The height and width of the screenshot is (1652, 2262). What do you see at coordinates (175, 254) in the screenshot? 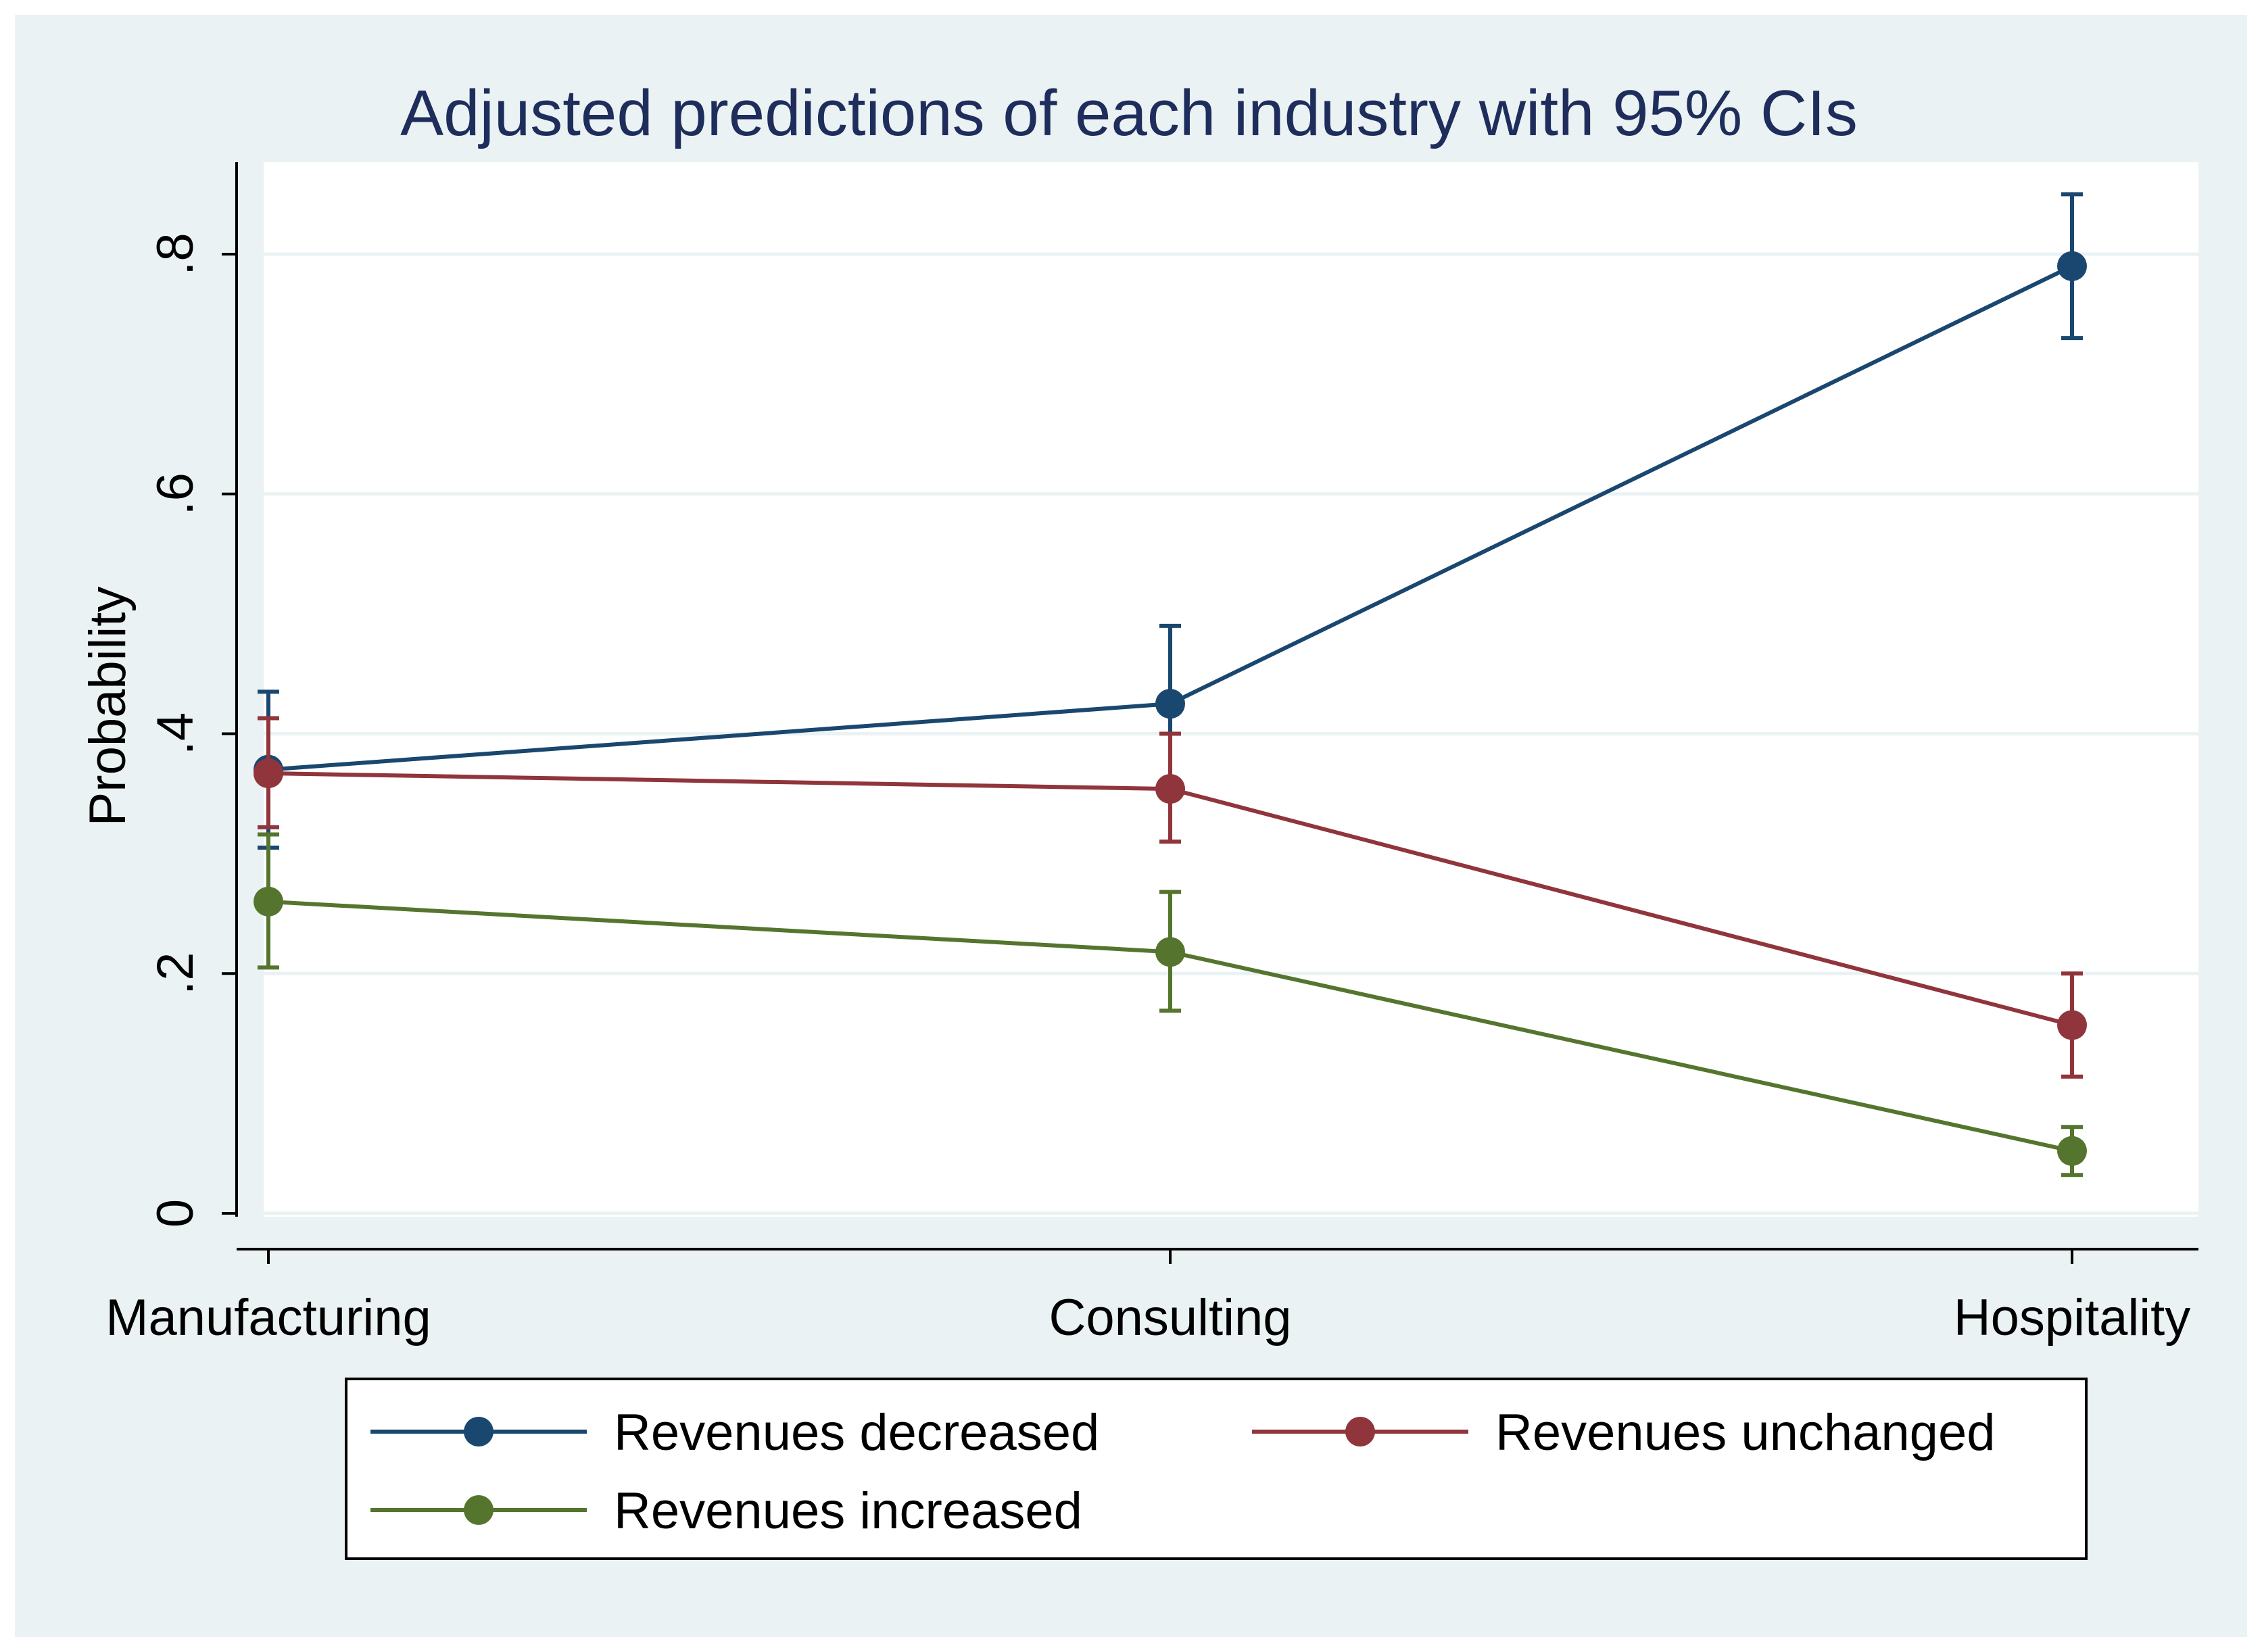
I see `y-tick-label: .8` at bounding box center [175, 254].